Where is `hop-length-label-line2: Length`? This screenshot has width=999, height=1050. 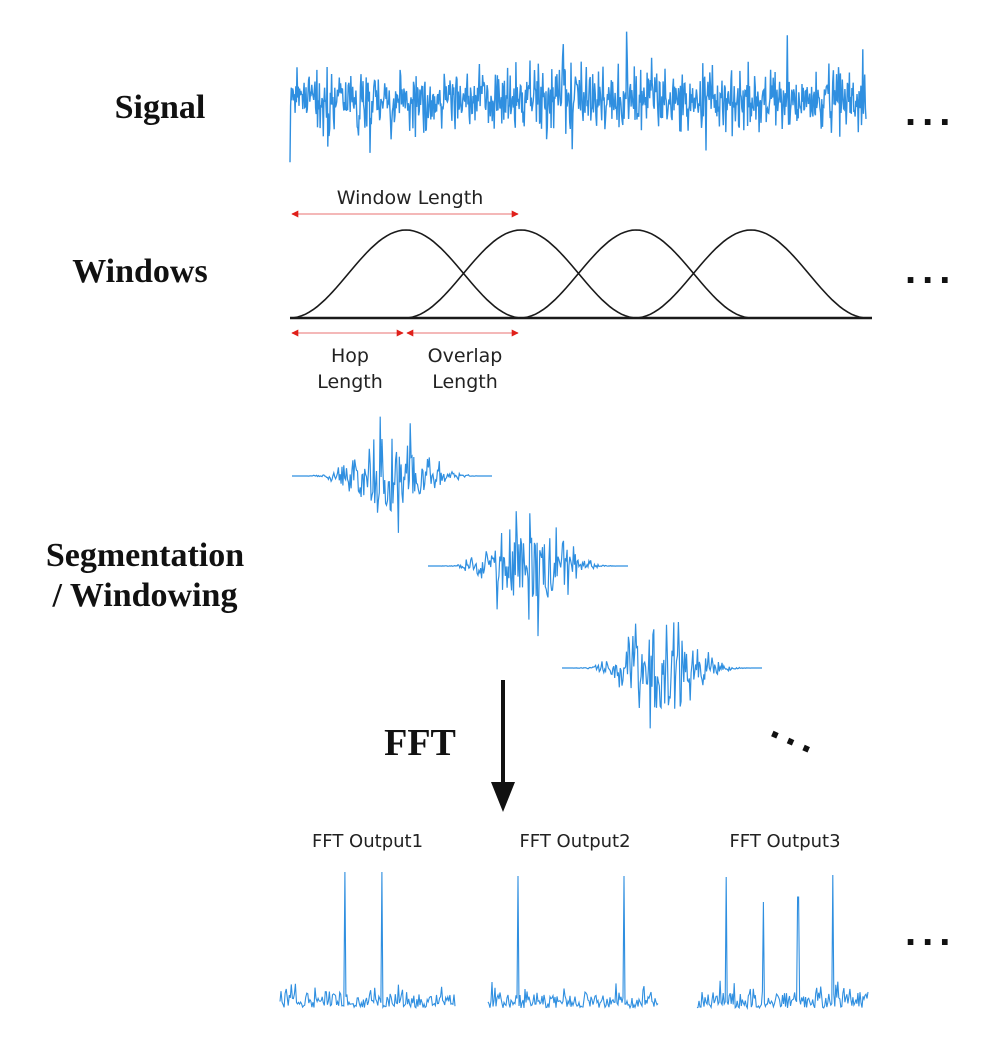 hop-length-label-line2: Length is located at coordinates (350, 382).